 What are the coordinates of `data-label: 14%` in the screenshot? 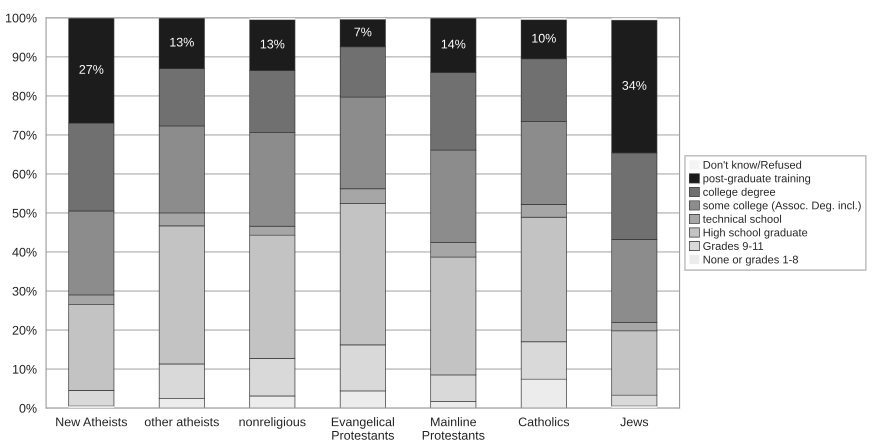 It's located at (454, 44).